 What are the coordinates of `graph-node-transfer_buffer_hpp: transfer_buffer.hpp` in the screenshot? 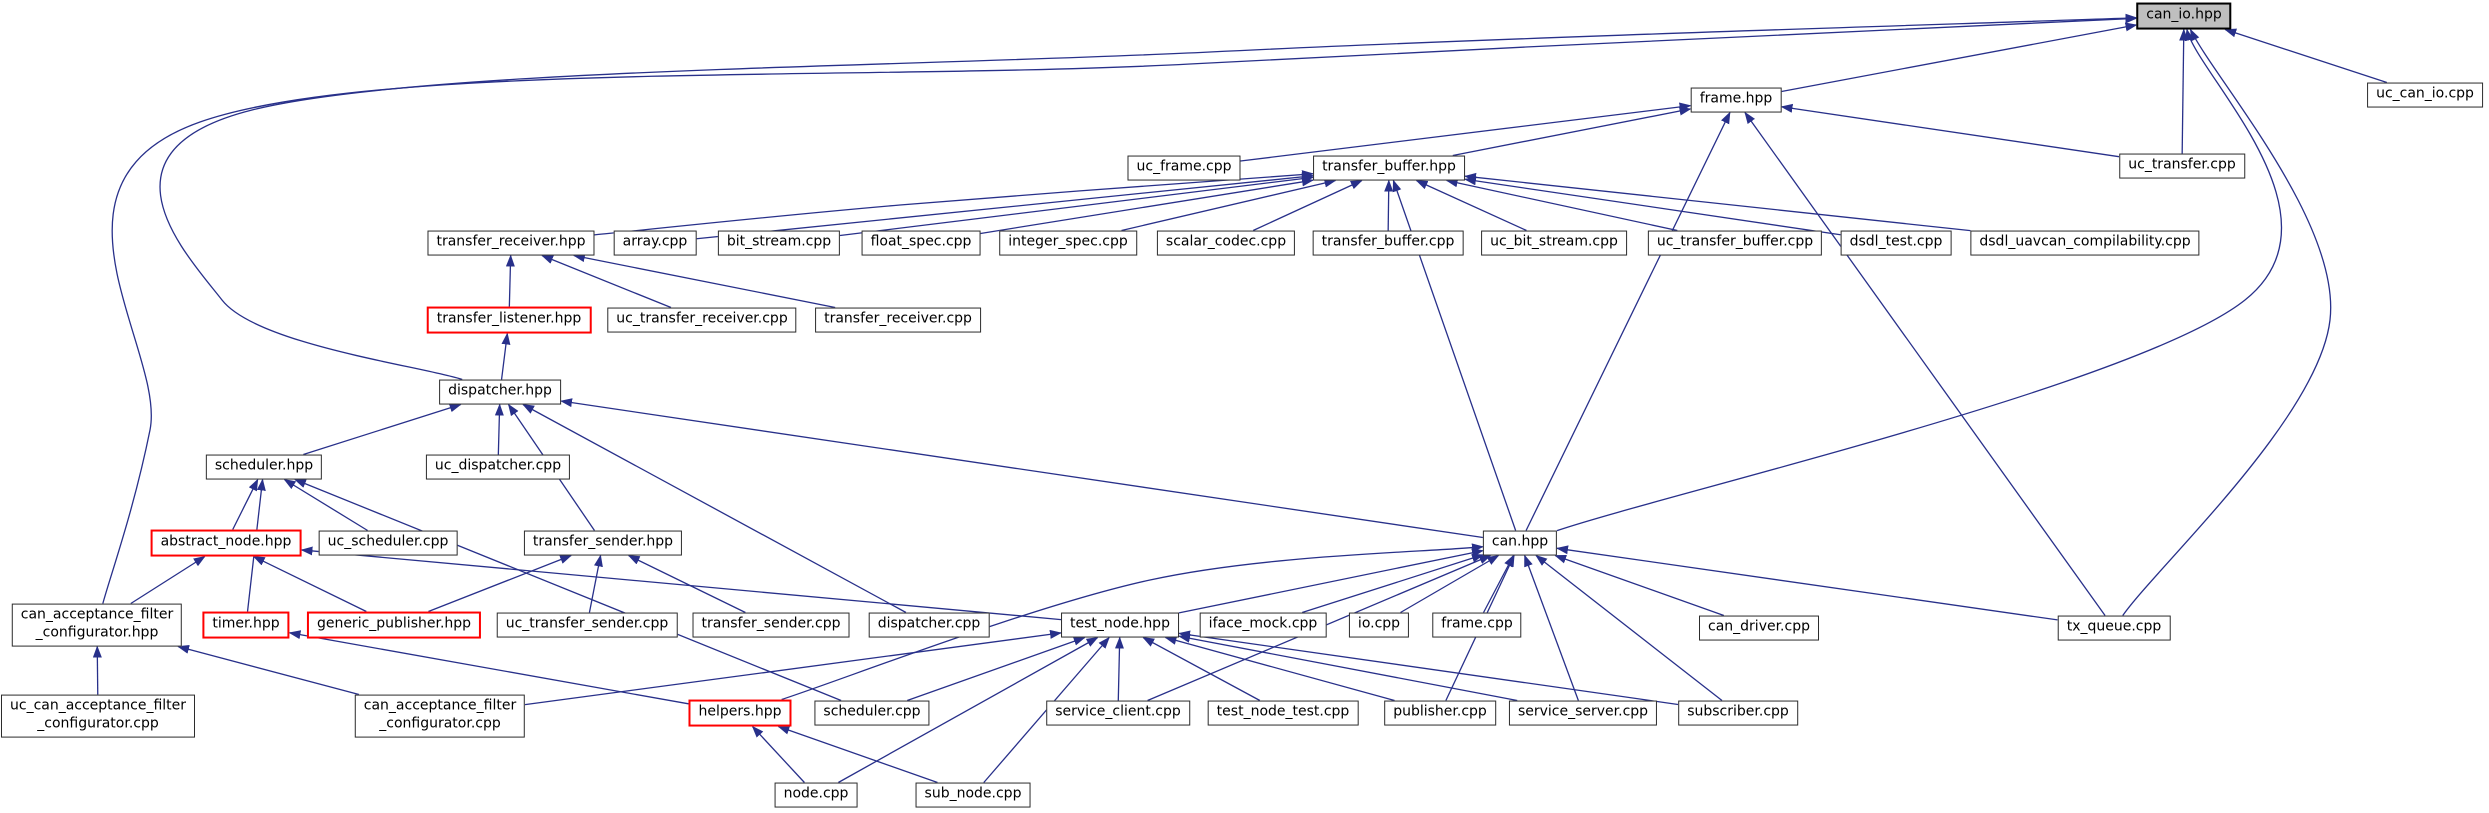 It's located at (1389, 168).